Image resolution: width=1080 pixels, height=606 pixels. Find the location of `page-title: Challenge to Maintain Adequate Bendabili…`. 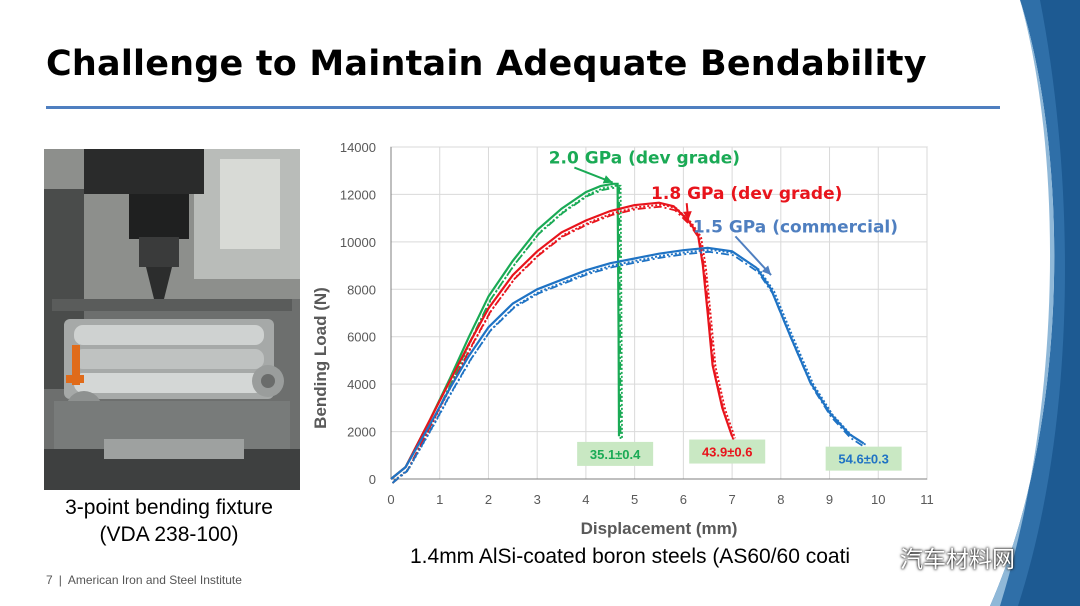

page-title: Challenge to Maintain Adequate Bendabili… is located at coordinates (486, 64).